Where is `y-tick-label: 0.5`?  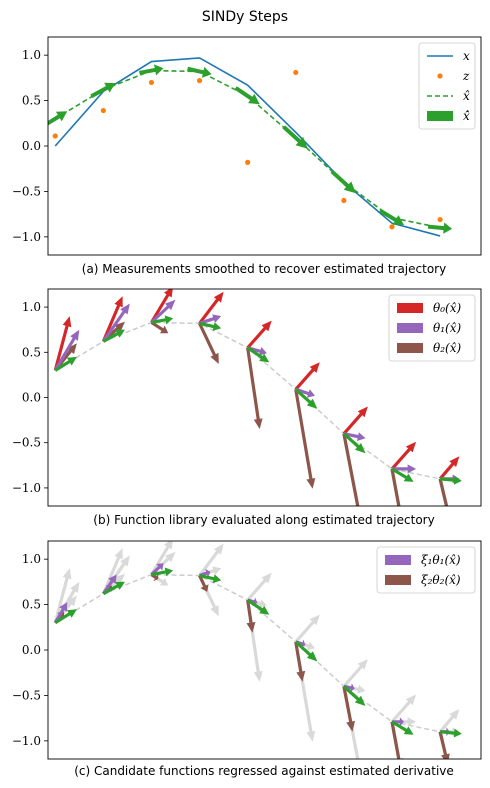 y-tick-label: 0.5 is located at coordinates (31, 605).